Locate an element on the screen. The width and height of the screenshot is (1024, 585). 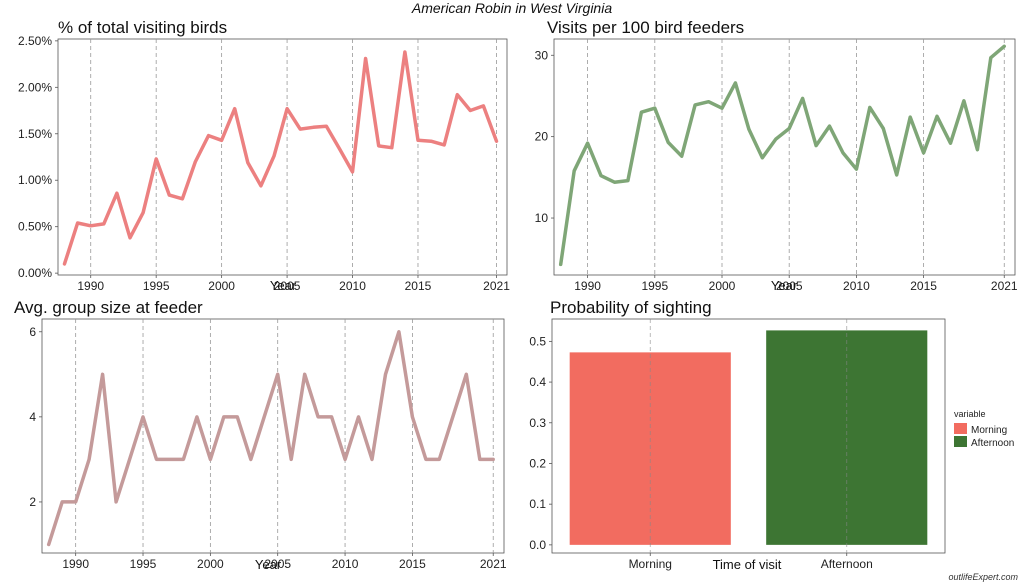
y-tick-label: 0.00% is located at coordinates (35, 273).